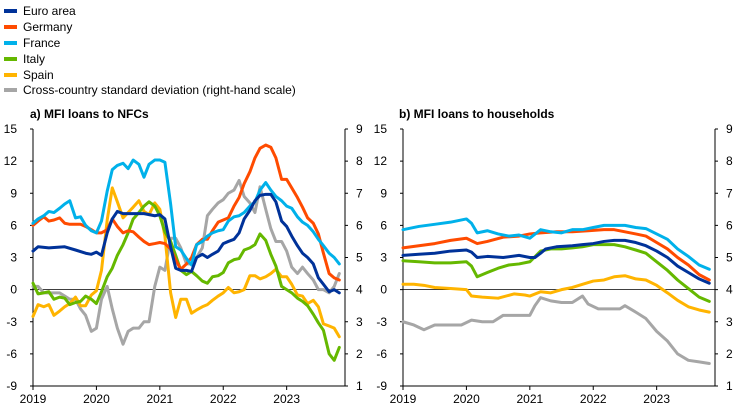 Image resolution: width=744 pixels, height=411 pixels. What do you see at coordinates (11, 161) in the screenshot?
I see `left-tick-label-a: 12` at bounding box center [11, 161].